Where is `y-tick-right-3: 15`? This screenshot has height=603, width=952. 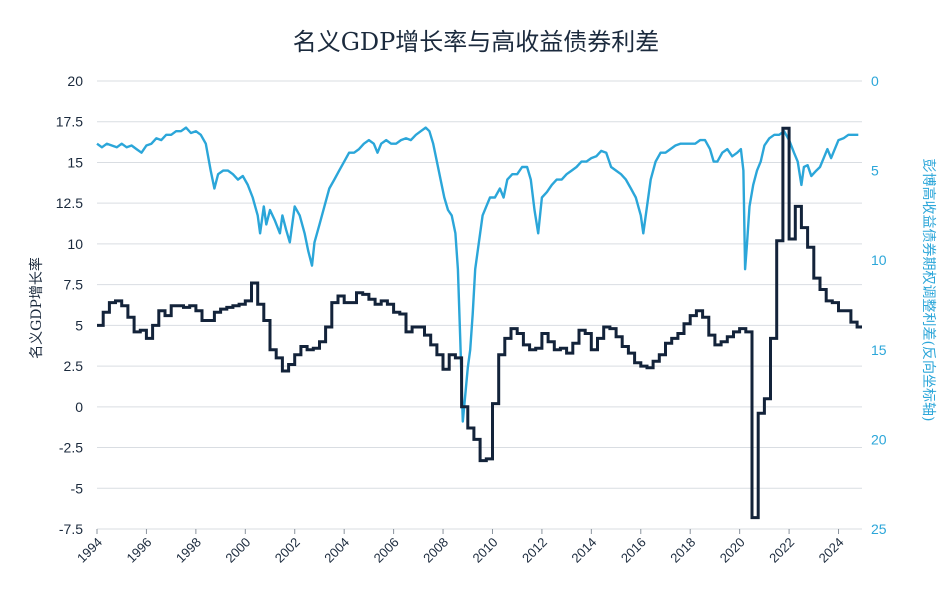
y-tick-right-3: 15 is located at coordinates (879, 350).